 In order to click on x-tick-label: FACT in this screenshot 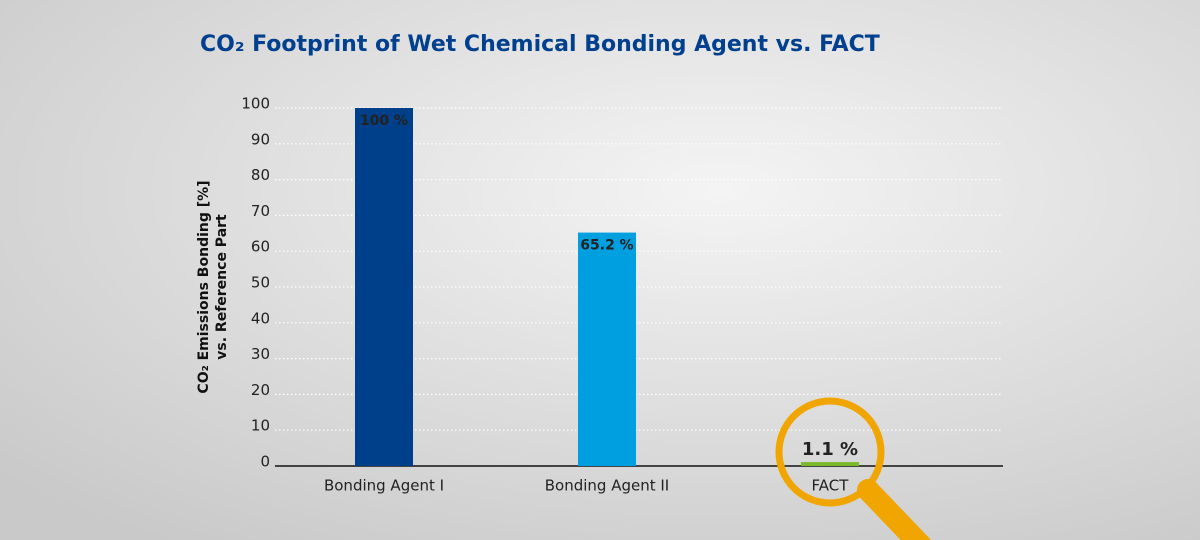, I will do `click(831, 486)`.